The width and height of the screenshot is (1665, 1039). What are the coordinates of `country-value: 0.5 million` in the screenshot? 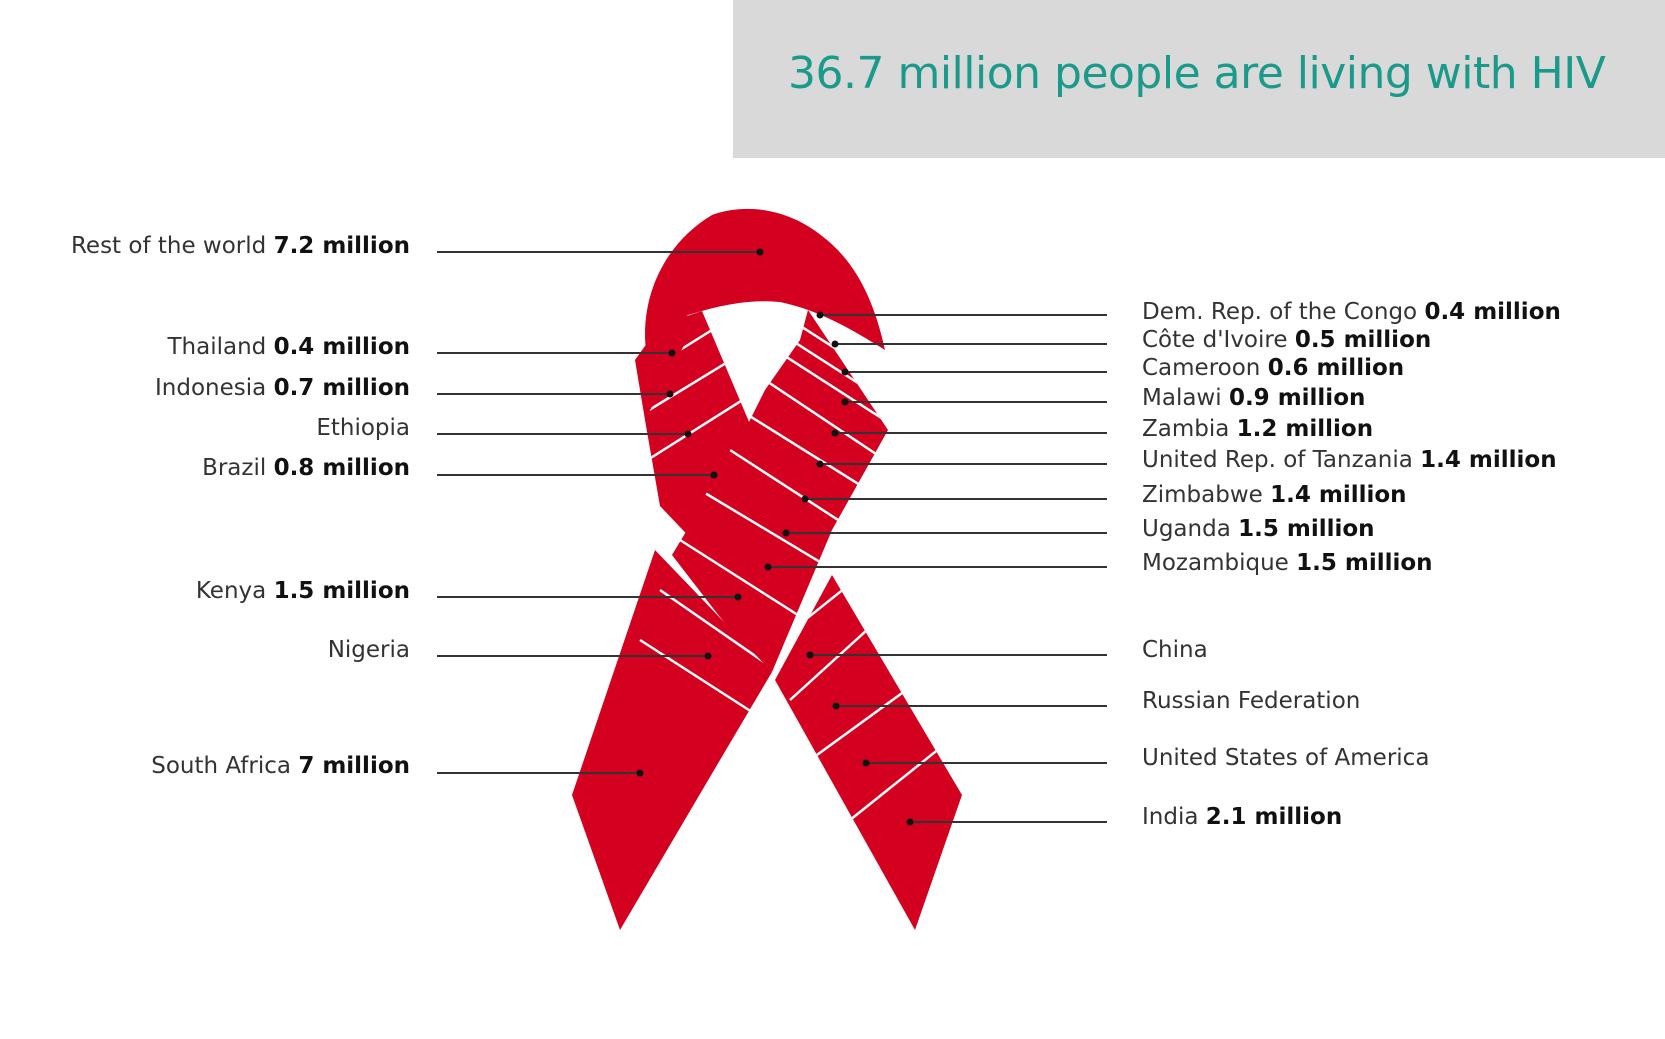 It's located at (1363, 340).